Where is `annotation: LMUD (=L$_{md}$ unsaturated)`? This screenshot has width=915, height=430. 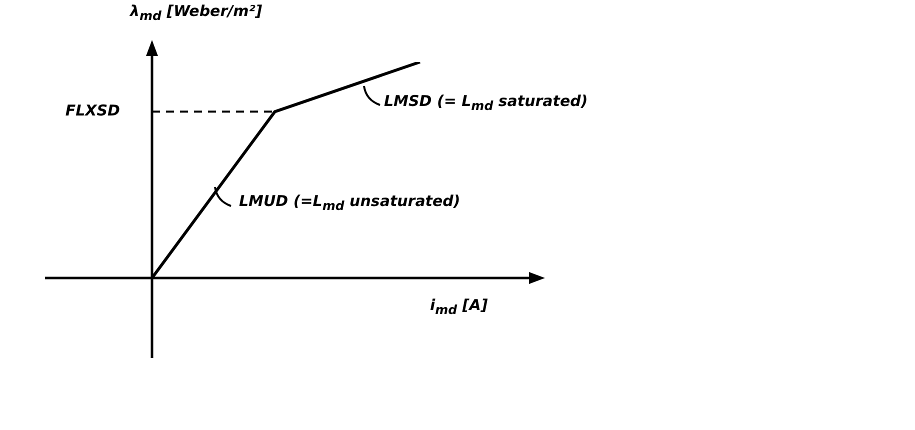
annotation: LMUD (=L$_{md}$ unsaturated) is located at coordinates (349, 202).